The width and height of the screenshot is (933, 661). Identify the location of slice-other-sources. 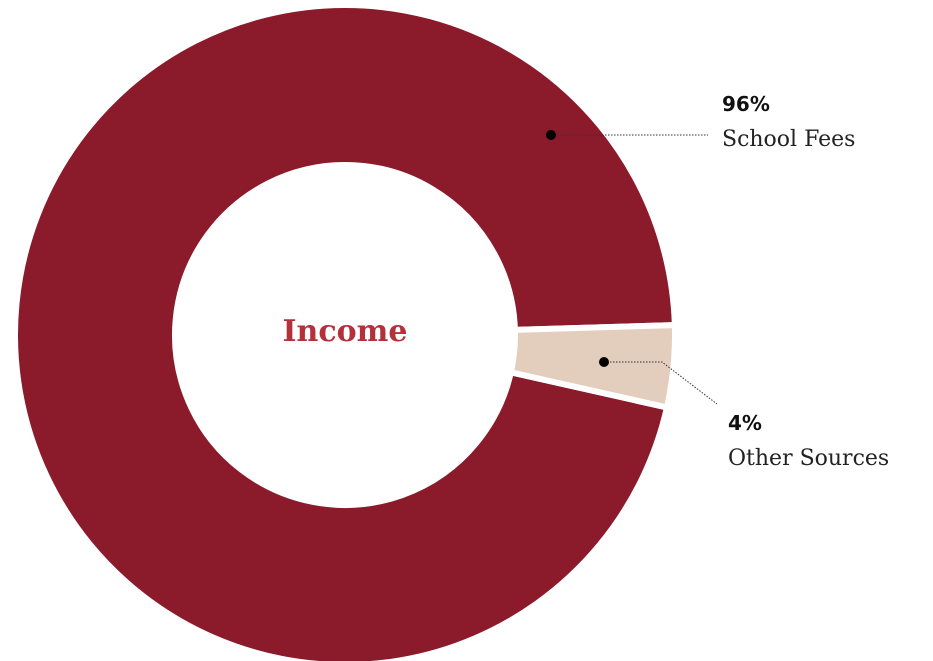
(592, 367).